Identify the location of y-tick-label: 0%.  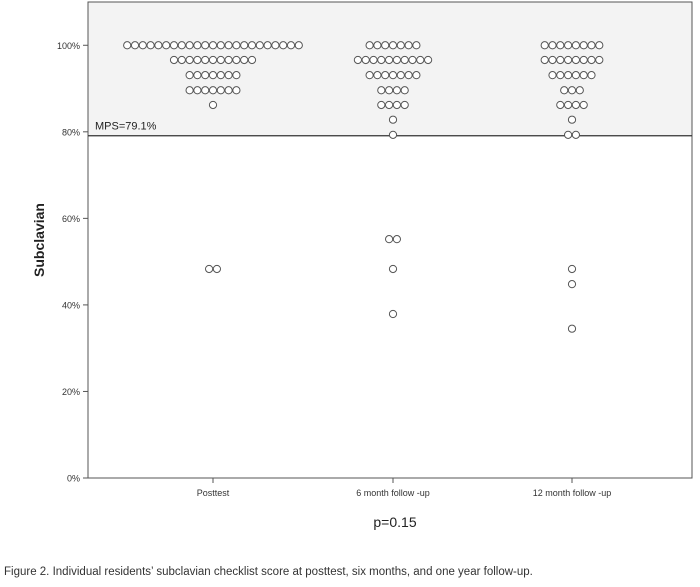
(73, 479).